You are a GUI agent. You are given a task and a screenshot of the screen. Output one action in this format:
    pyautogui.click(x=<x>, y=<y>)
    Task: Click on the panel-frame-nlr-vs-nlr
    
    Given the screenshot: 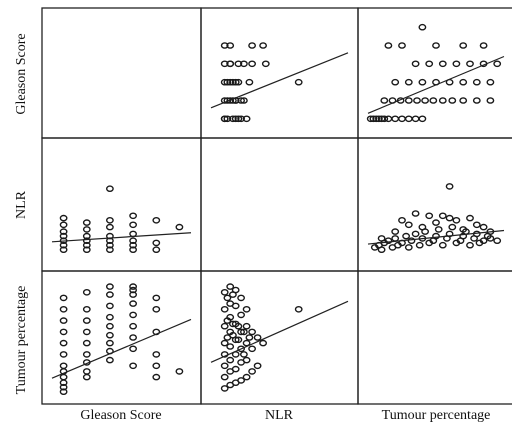 What is the action you would take?
    pyautogui.click(x=279, y=204)
    